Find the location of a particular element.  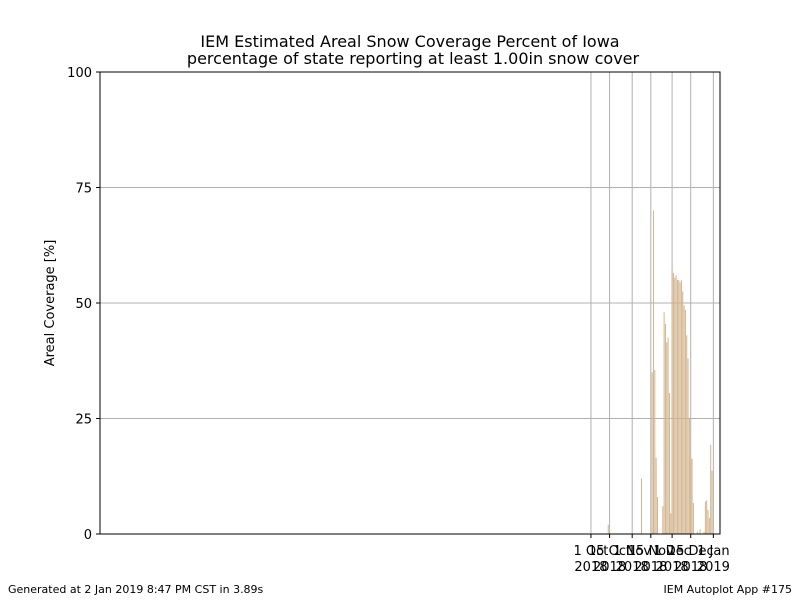

x-tick-label-year: 2019 is located at coordinates (713, 567).